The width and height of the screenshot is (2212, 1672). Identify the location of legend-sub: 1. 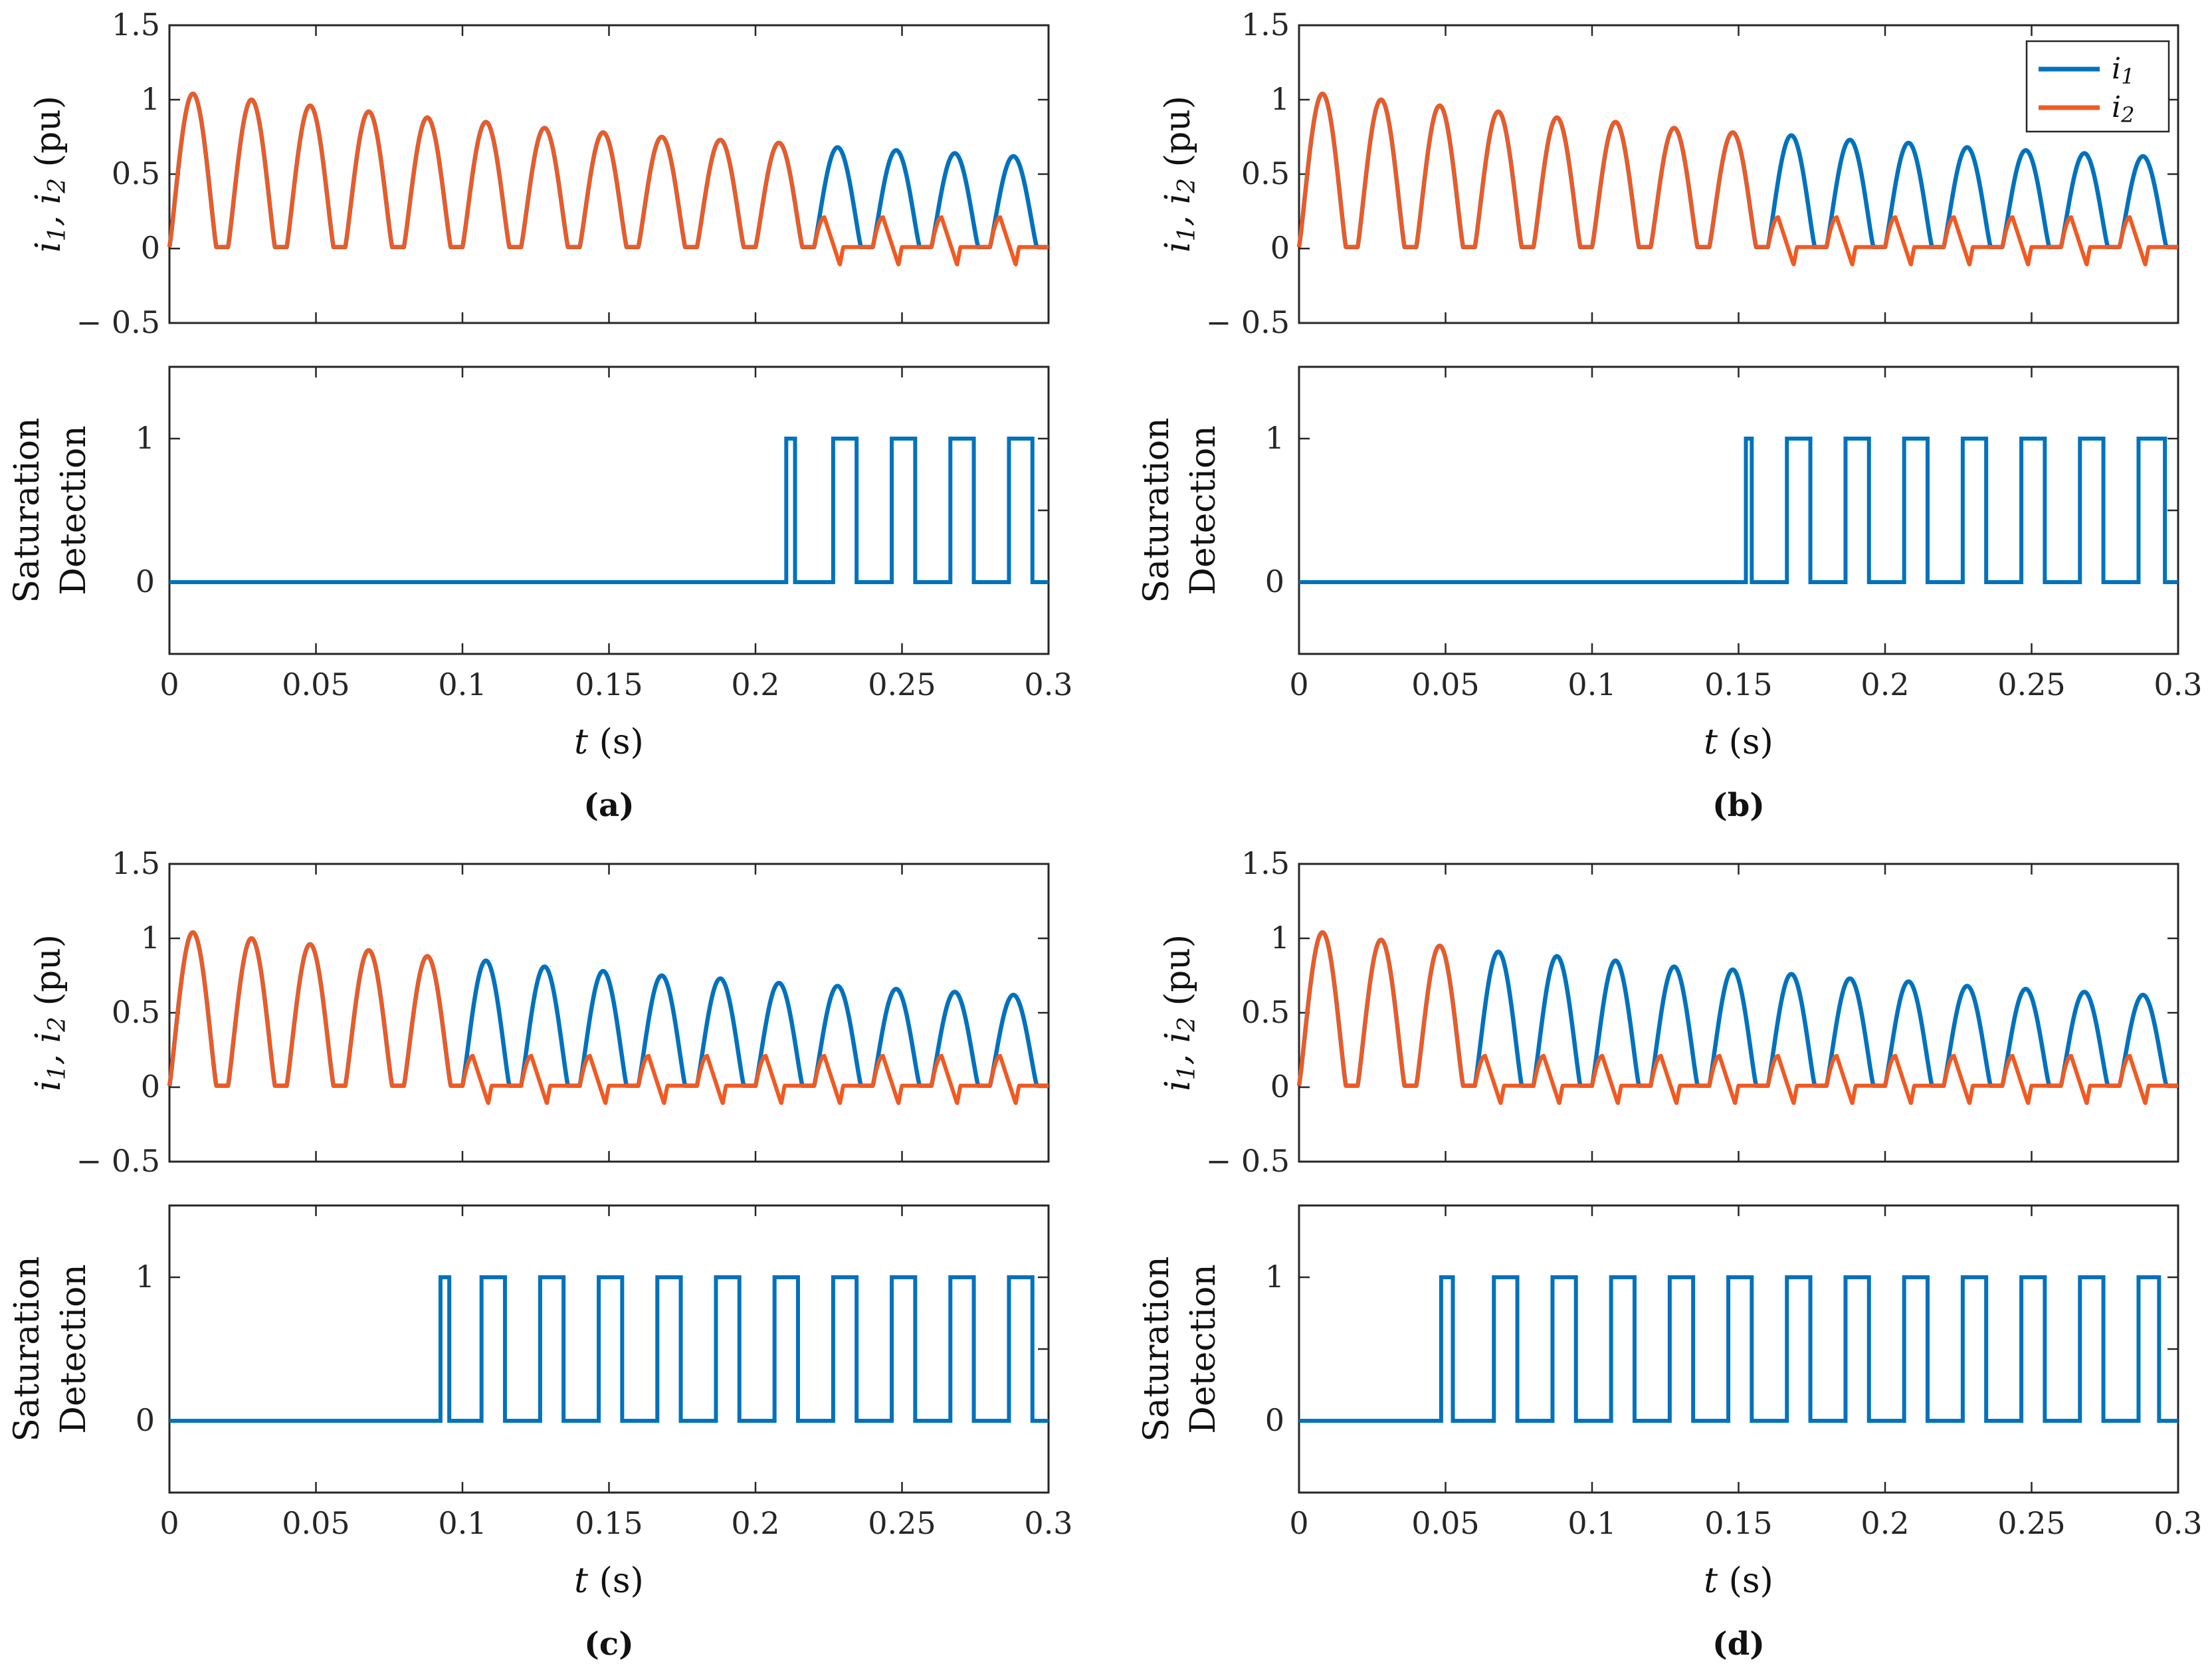
(2127, 76).